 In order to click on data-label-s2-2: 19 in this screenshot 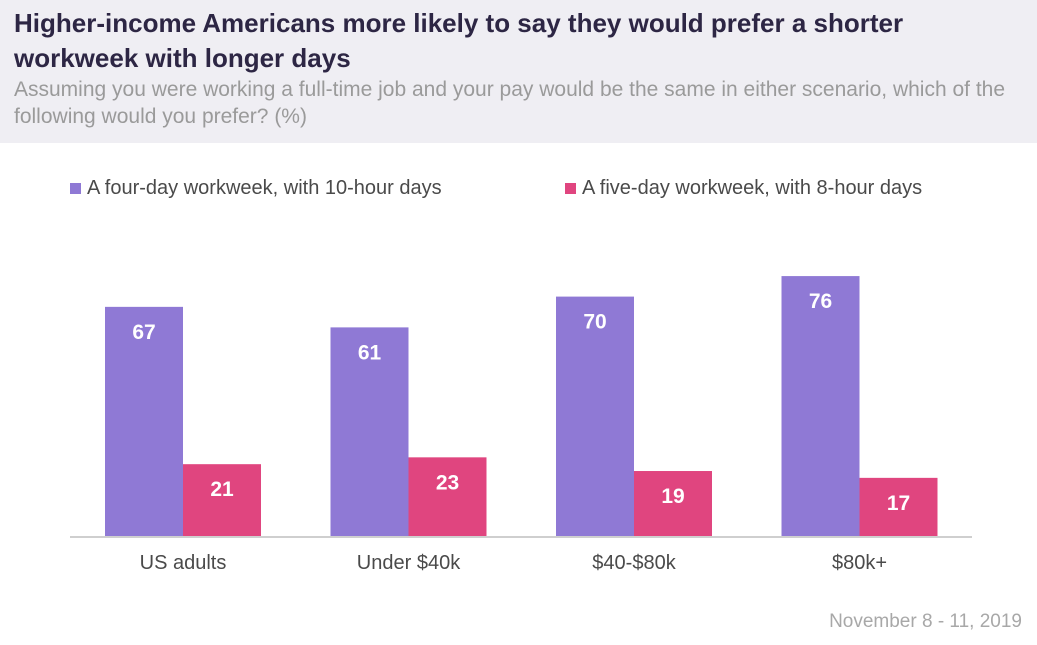, I will do `click(672, 496)`.